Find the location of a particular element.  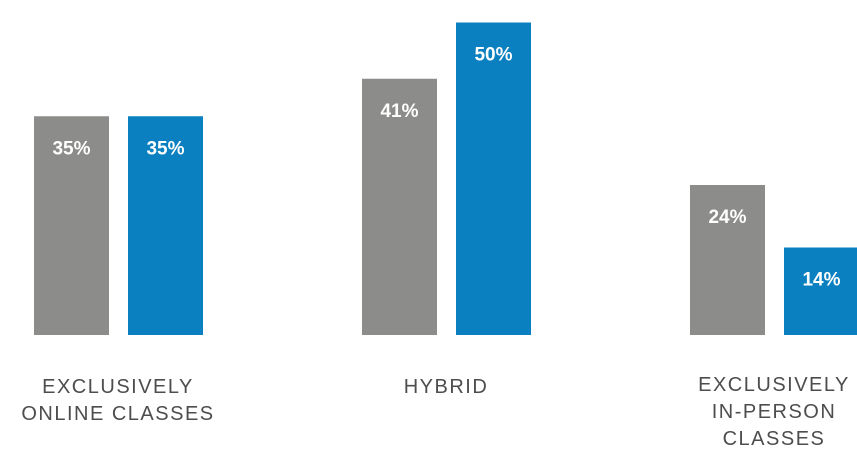

category-label-line: HYBRID is located at coordinates (446, 387).